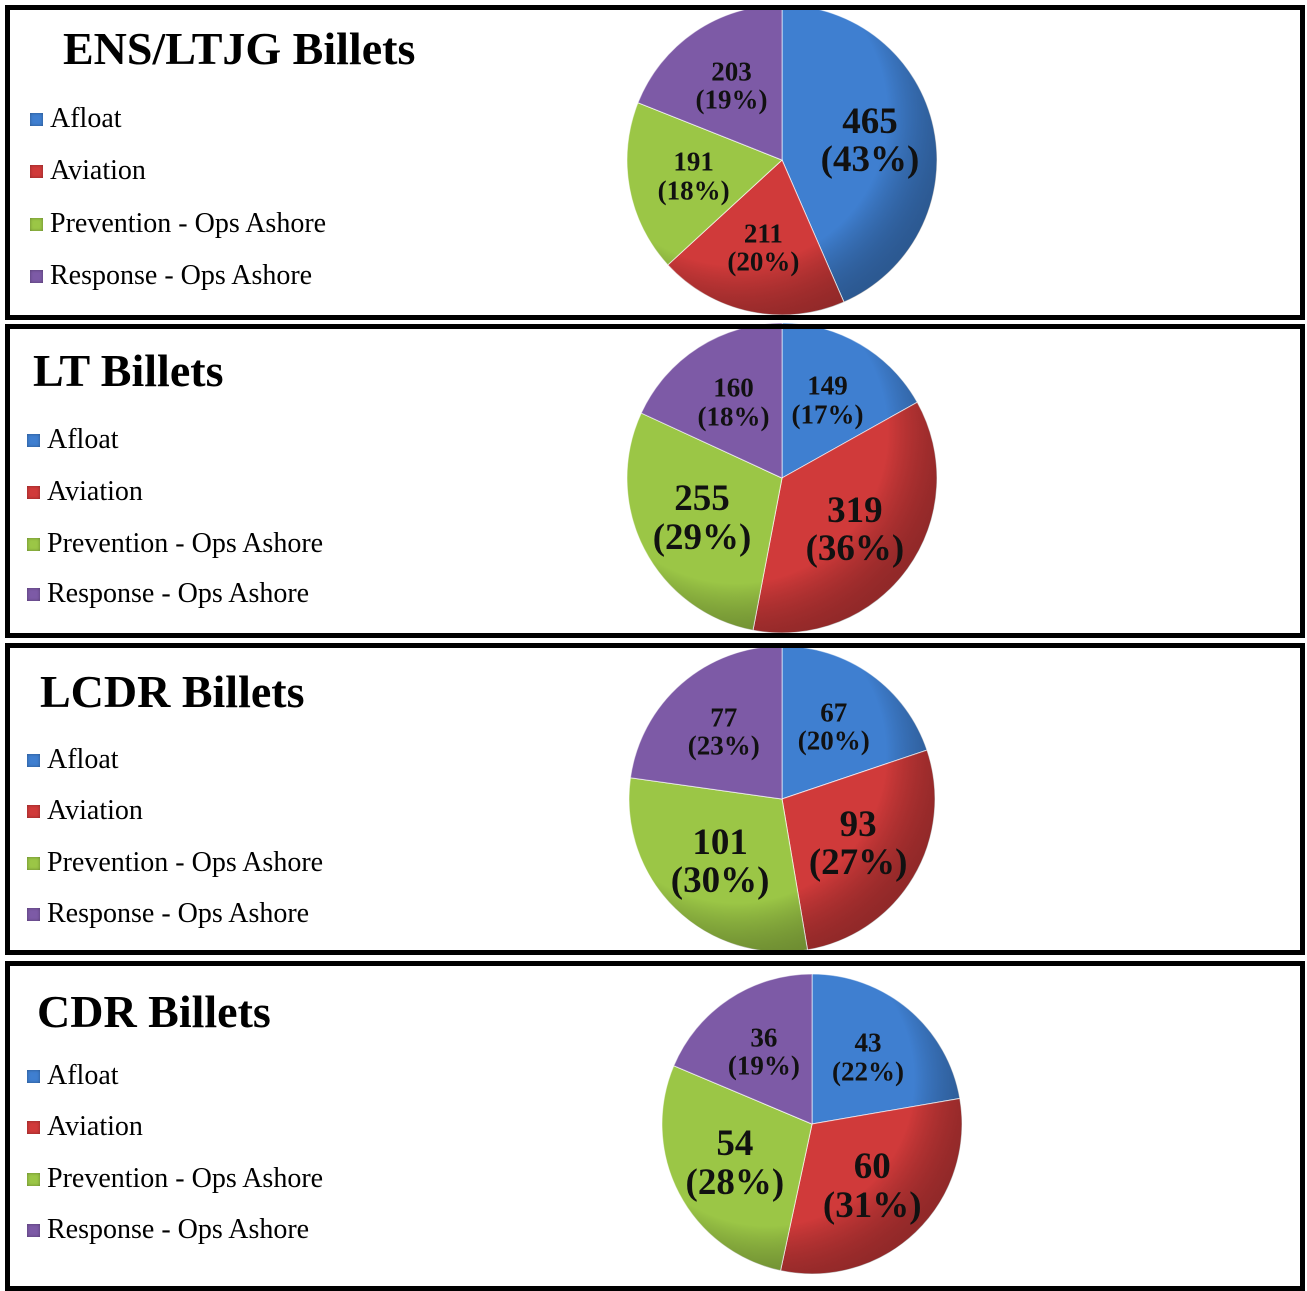  What do you see at coordinates (868, 1057) in the screenshot?
I see `data-label: 43 (22%)` at bounding box center [868, 1057].